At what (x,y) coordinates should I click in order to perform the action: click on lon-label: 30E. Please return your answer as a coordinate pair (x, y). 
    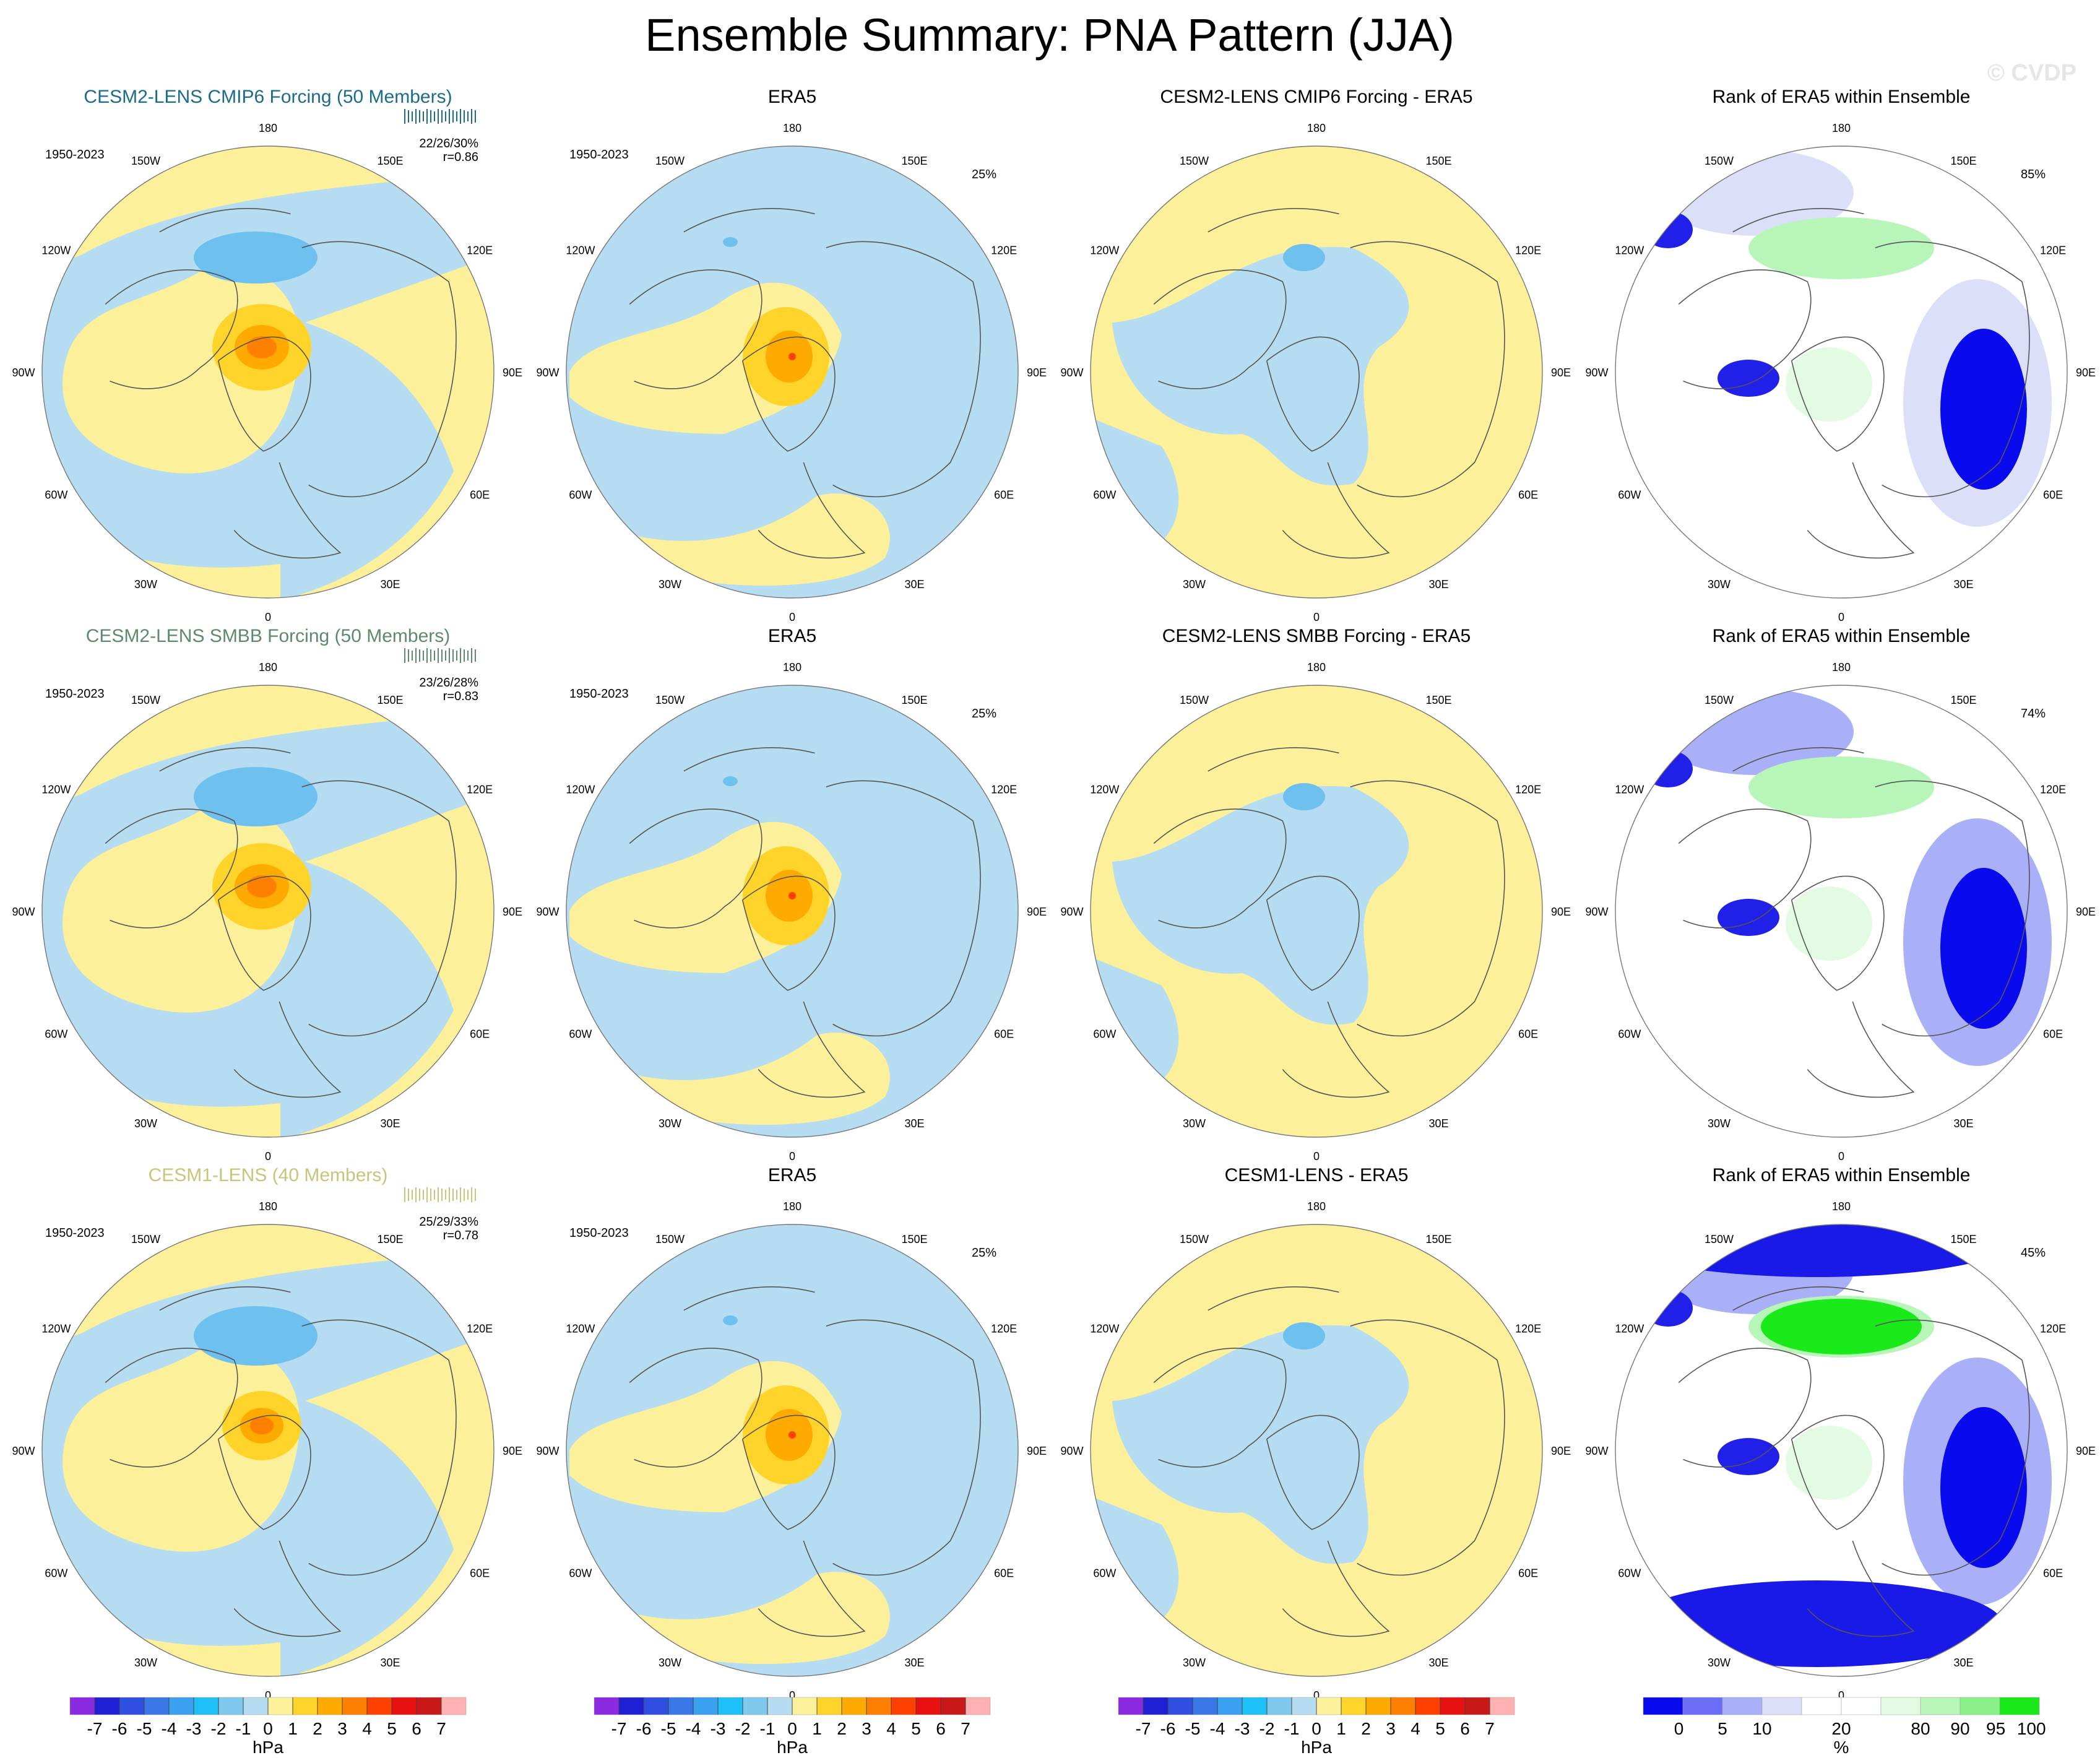
    Looking at the image, I should click on (390, 584).